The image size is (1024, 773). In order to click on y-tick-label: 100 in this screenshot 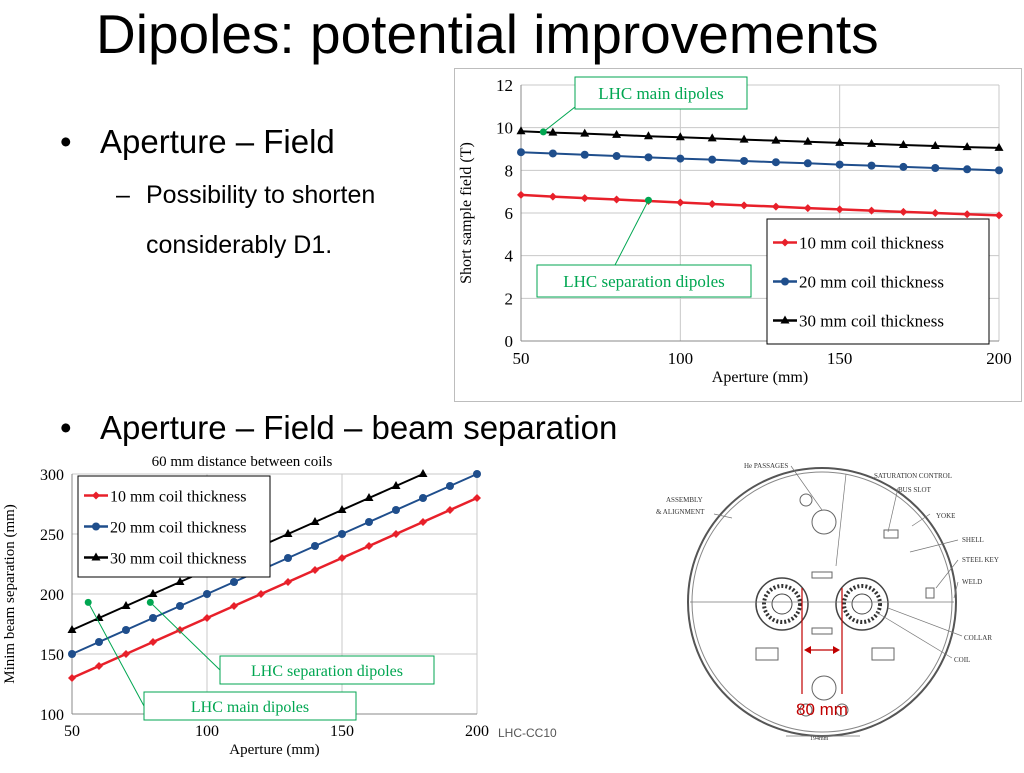, I will do `click(52, 715)`.